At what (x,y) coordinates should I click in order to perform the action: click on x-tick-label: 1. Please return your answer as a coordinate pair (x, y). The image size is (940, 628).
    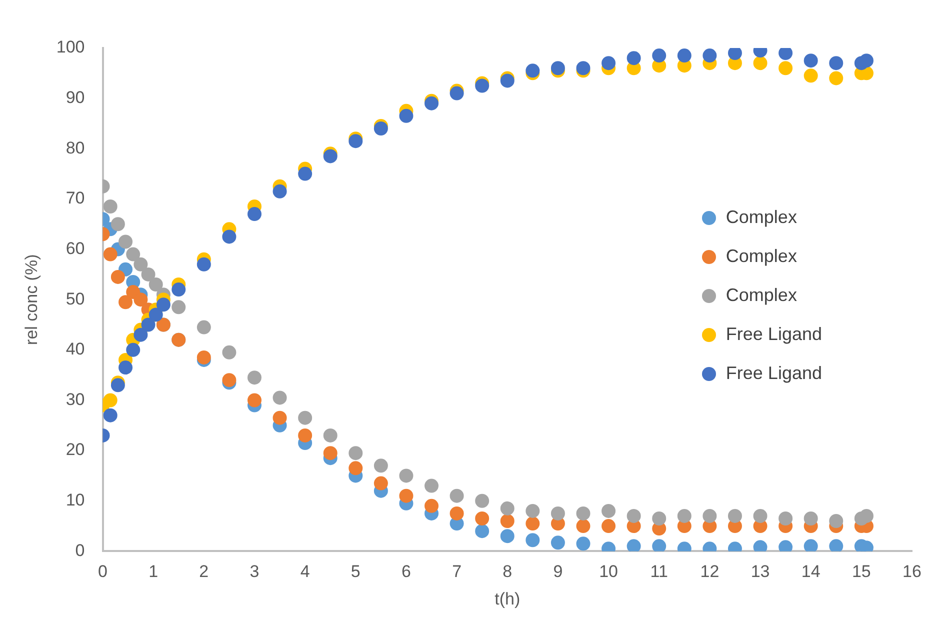
    Looking at the image, I should click on (153, 572).